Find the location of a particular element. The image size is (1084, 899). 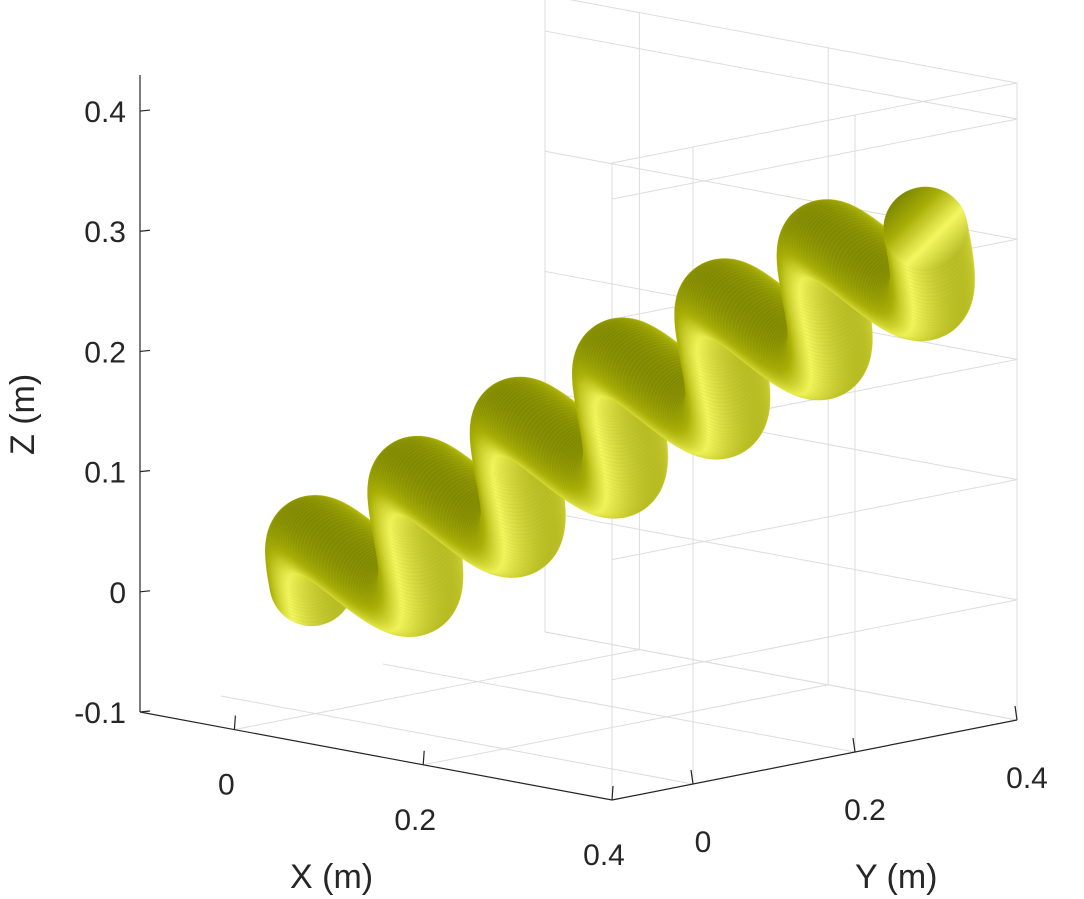

y-tick-label-1: 0.2 is located at coordinates (865, 810).